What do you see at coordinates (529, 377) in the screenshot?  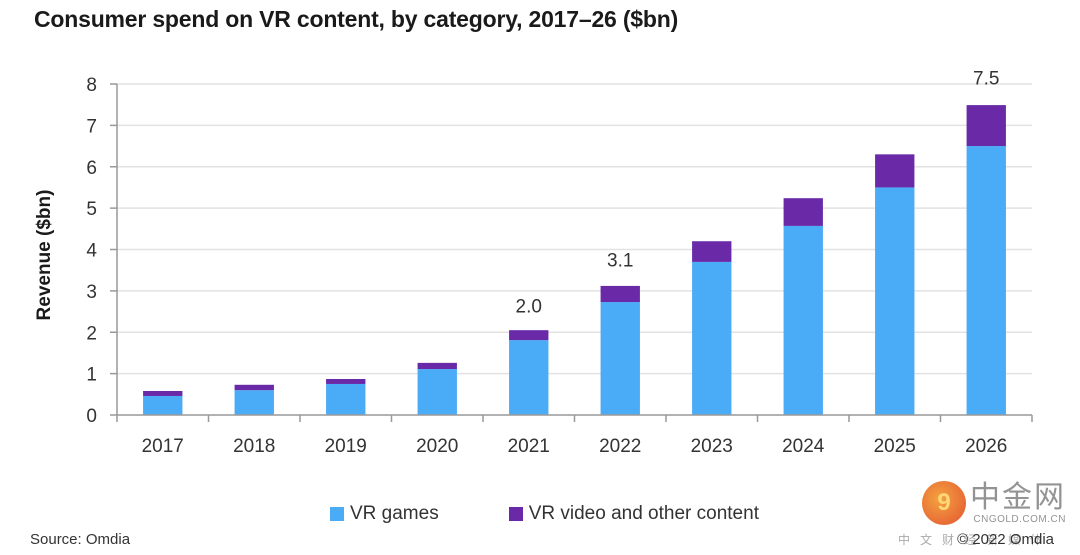 I see `bar-vr-games-2021` at bounding box center [529, 377].